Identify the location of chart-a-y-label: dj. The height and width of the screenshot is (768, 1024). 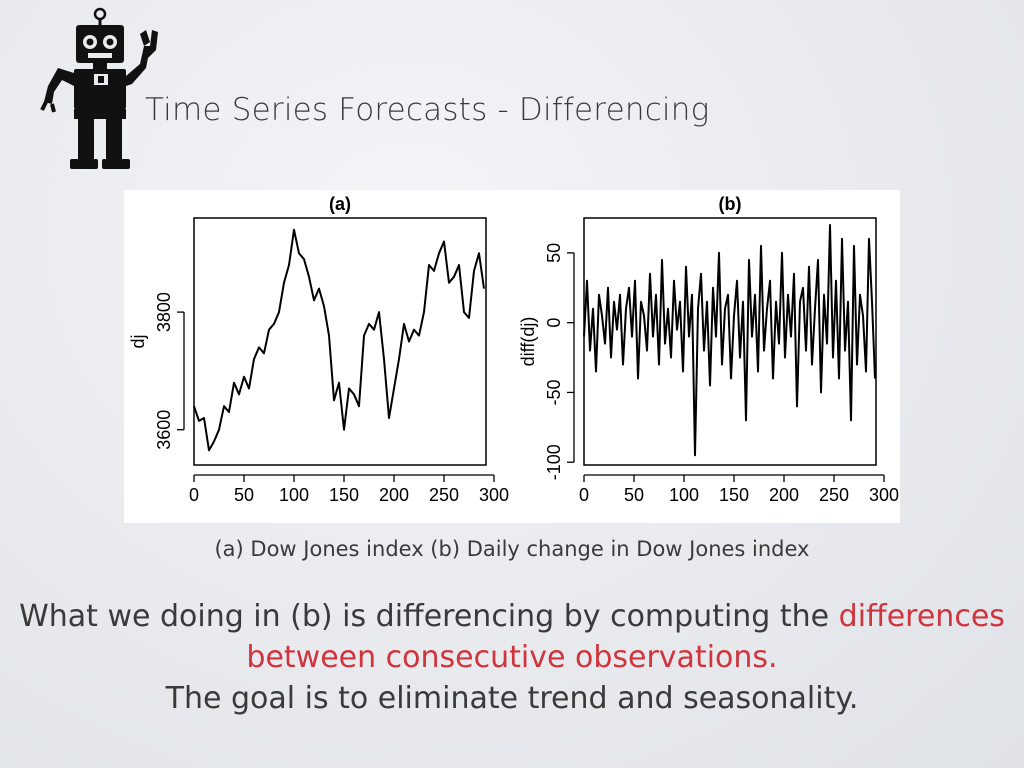
(138, 341).